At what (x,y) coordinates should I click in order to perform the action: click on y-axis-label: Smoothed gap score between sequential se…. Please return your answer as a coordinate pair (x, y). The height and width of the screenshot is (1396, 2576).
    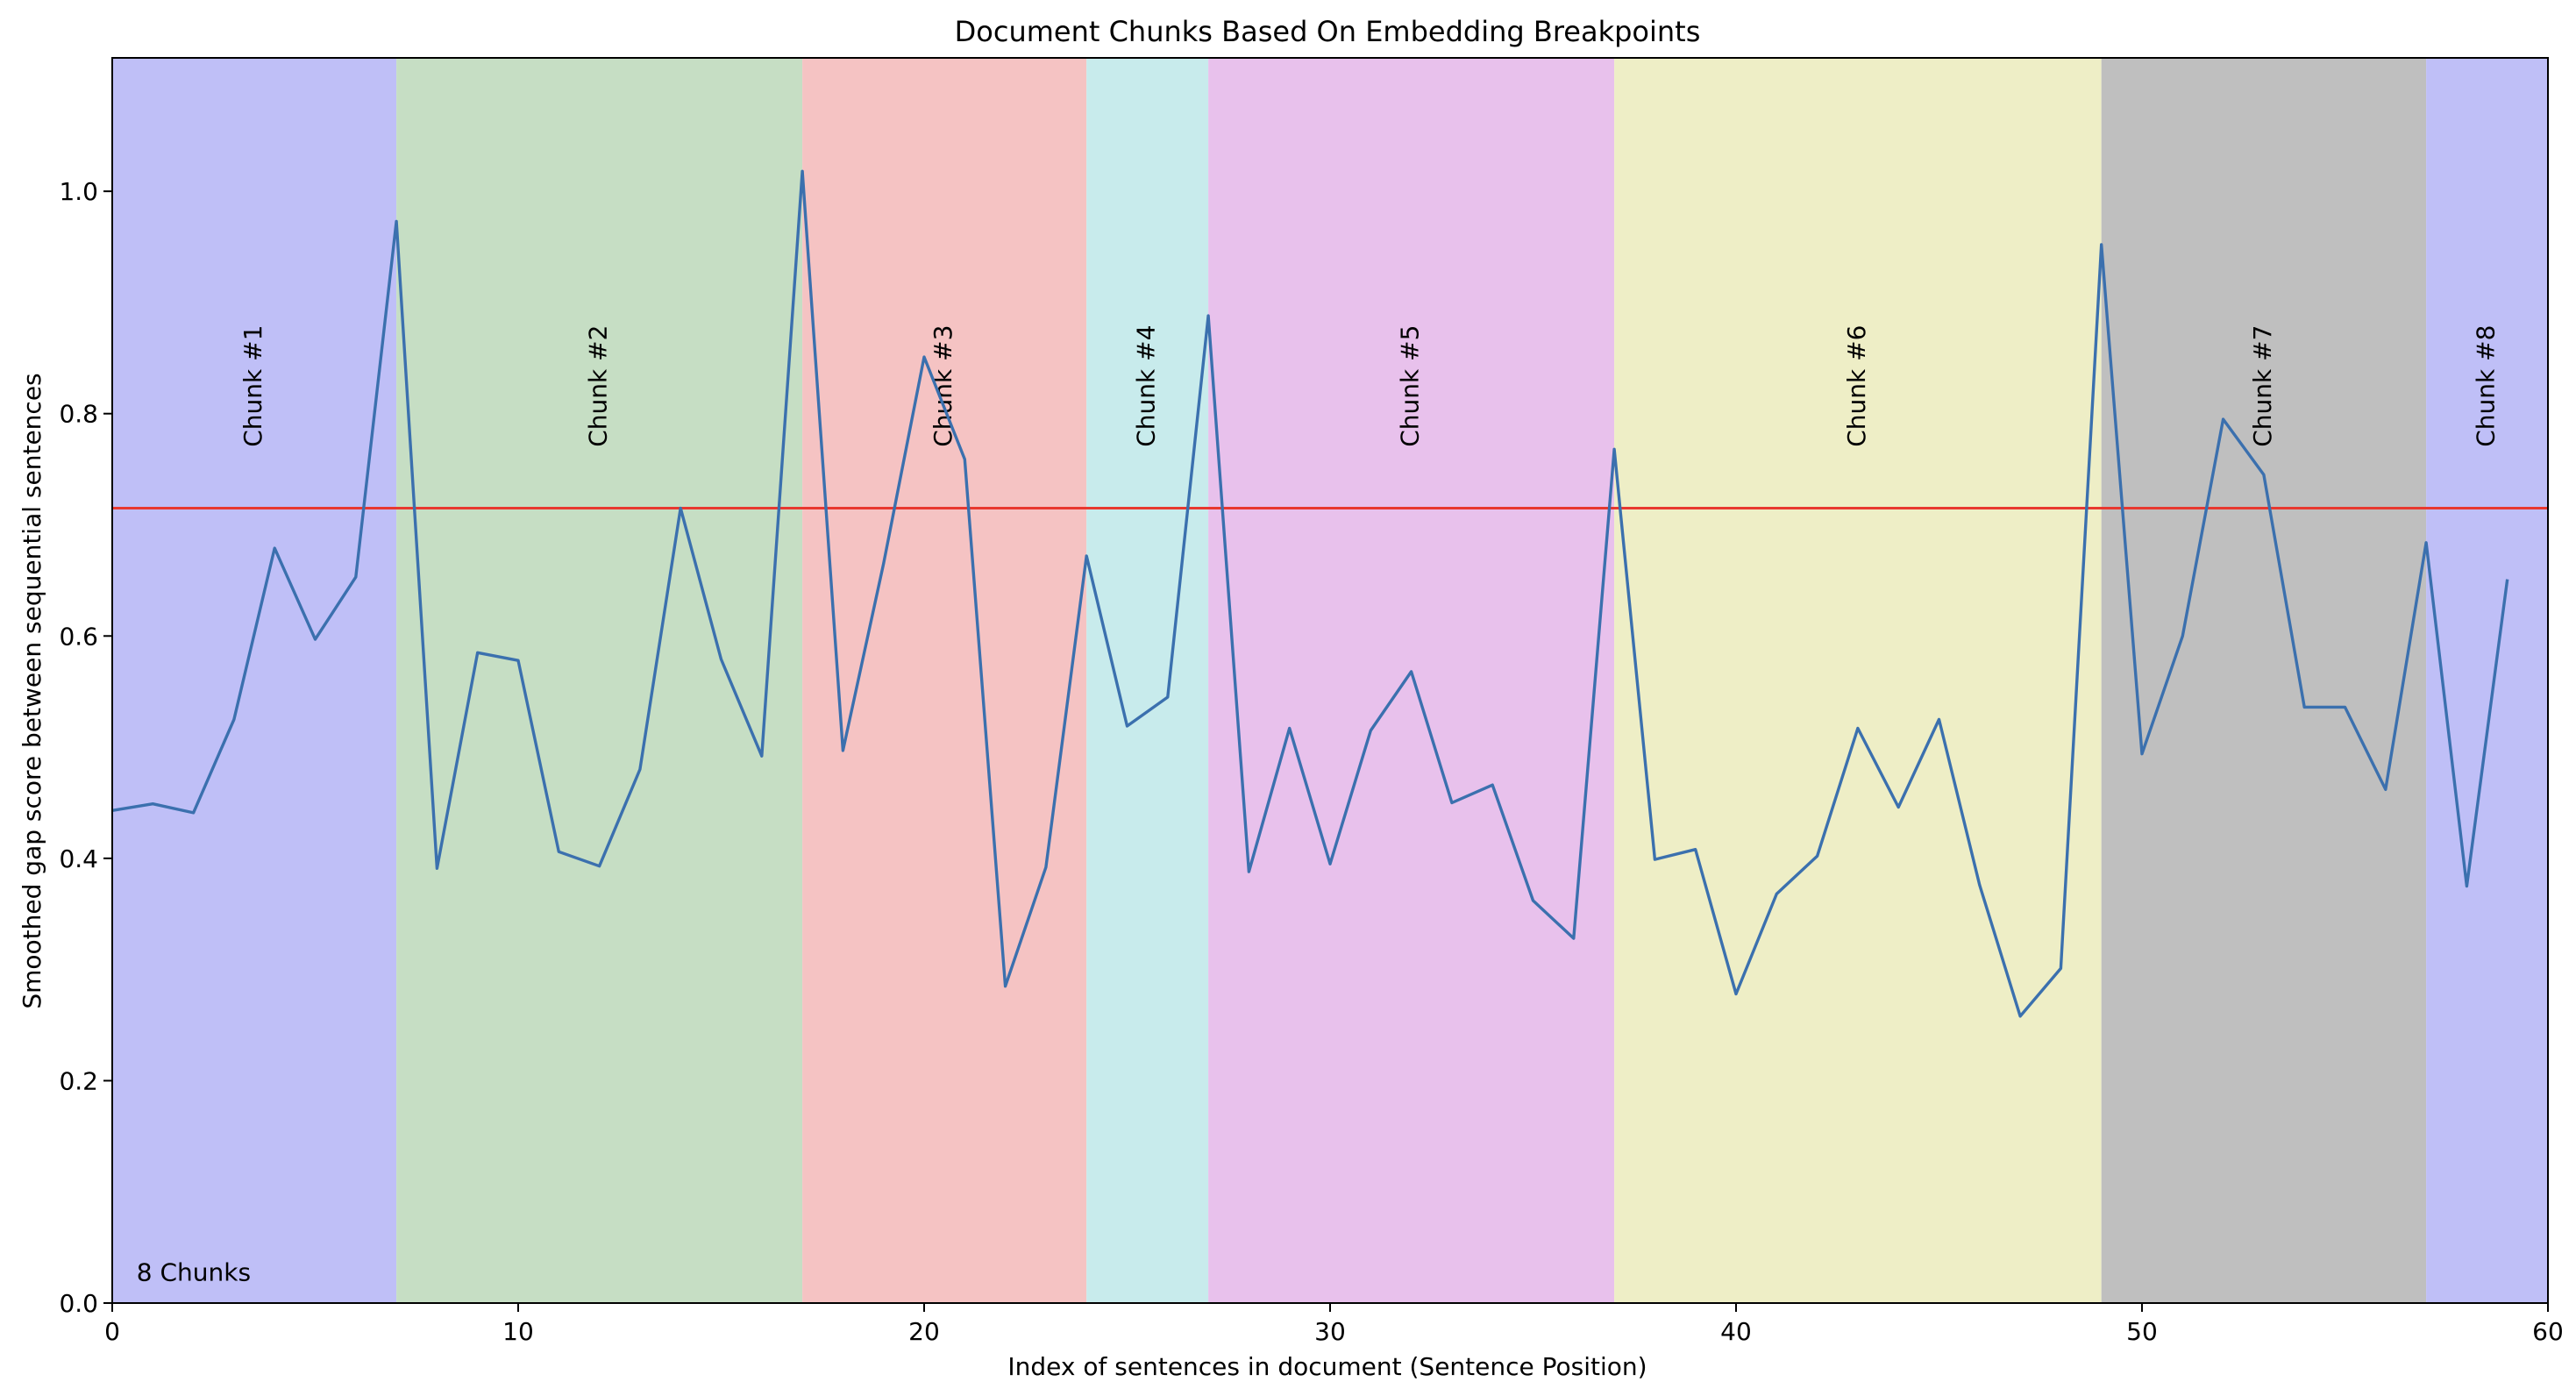
    Looking at the image, I should click on (32, 690).